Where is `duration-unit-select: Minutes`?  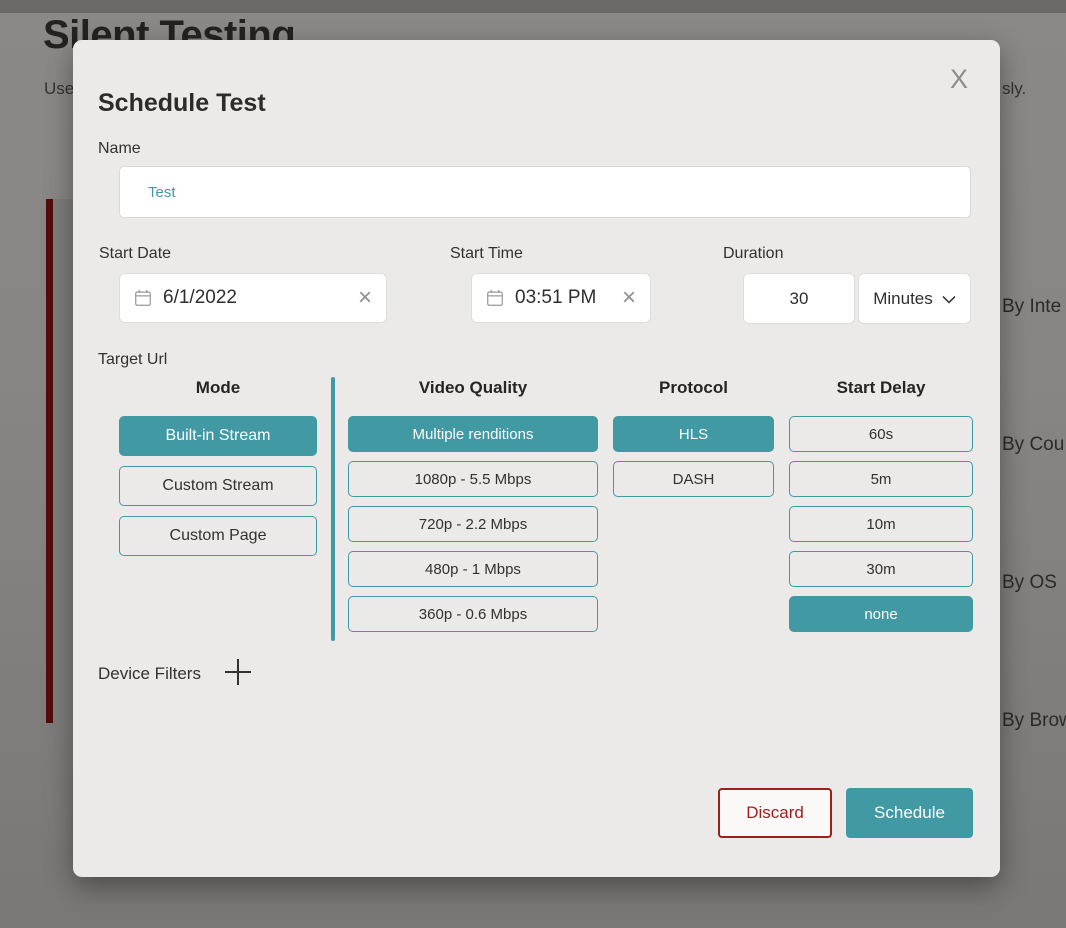 duration-unit-select: Minutes is located at coordinates (914, 298).